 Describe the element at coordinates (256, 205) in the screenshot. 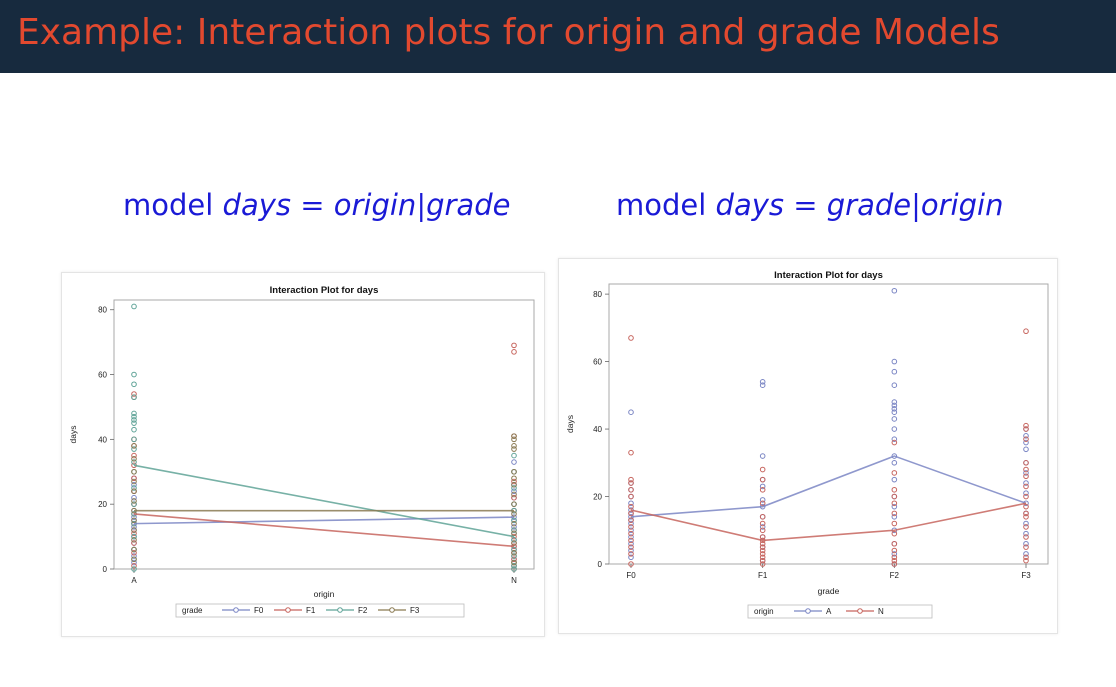

I see `formula-lhs: days` at that location.